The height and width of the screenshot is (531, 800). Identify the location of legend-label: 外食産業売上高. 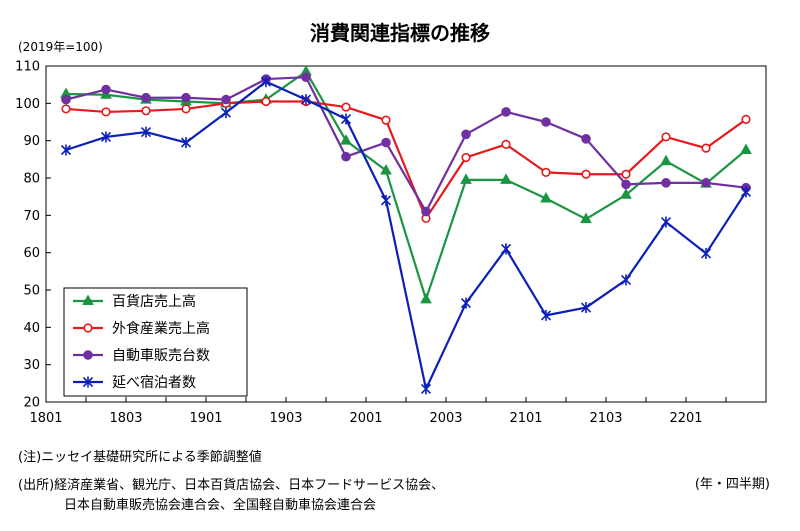
(161, 328).